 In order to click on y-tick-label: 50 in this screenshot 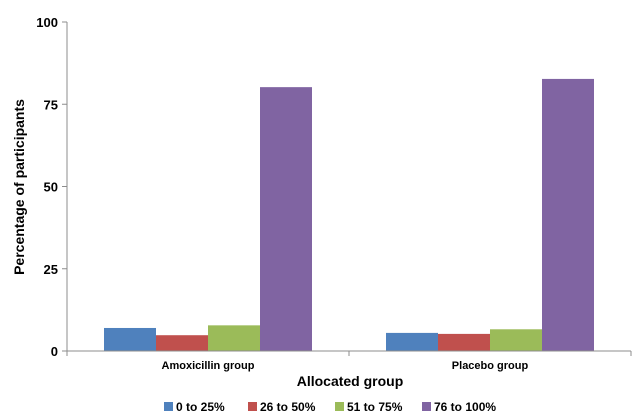, I will do `click(51, 187)`.